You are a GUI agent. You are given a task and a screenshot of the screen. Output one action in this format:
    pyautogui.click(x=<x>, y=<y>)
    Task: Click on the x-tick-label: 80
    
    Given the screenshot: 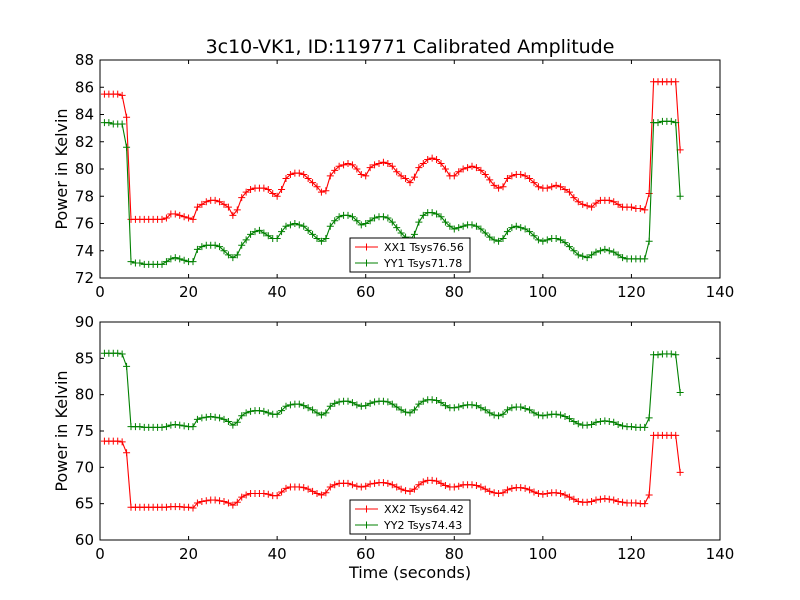 What is the action you would take?
    pyautogui.click(x=454, y=554)
    